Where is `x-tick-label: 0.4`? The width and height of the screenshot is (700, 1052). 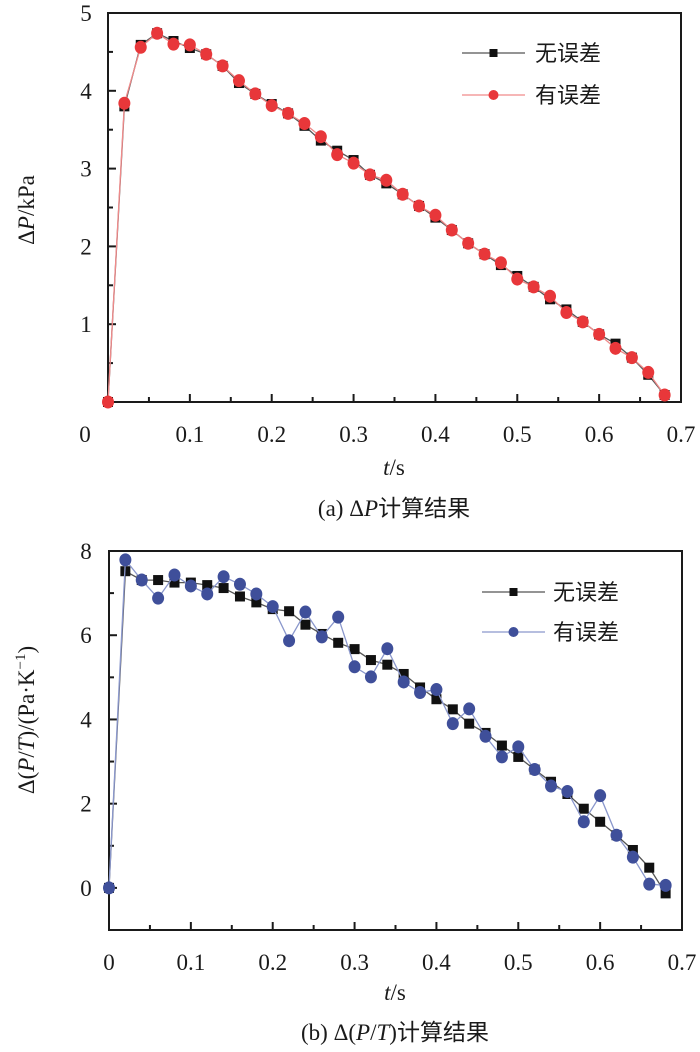 x-tick-label: 0.4 is located at coordinates (436, 962).